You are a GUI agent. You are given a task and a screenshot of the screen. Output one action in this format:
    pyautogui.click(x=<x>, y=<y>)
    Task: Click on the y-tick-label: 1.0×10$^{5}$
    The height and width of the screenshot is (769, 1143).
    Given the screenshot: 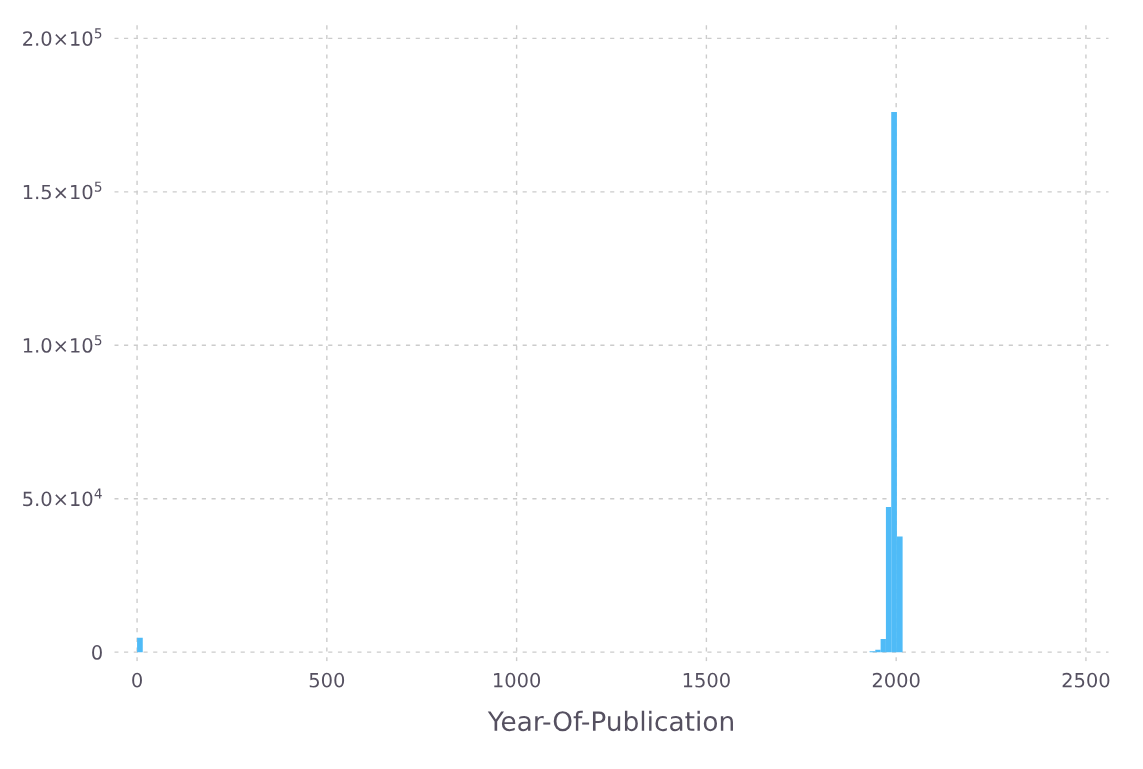 What is the action you would take?
    pyautogui.click(x=62, y=344)
    